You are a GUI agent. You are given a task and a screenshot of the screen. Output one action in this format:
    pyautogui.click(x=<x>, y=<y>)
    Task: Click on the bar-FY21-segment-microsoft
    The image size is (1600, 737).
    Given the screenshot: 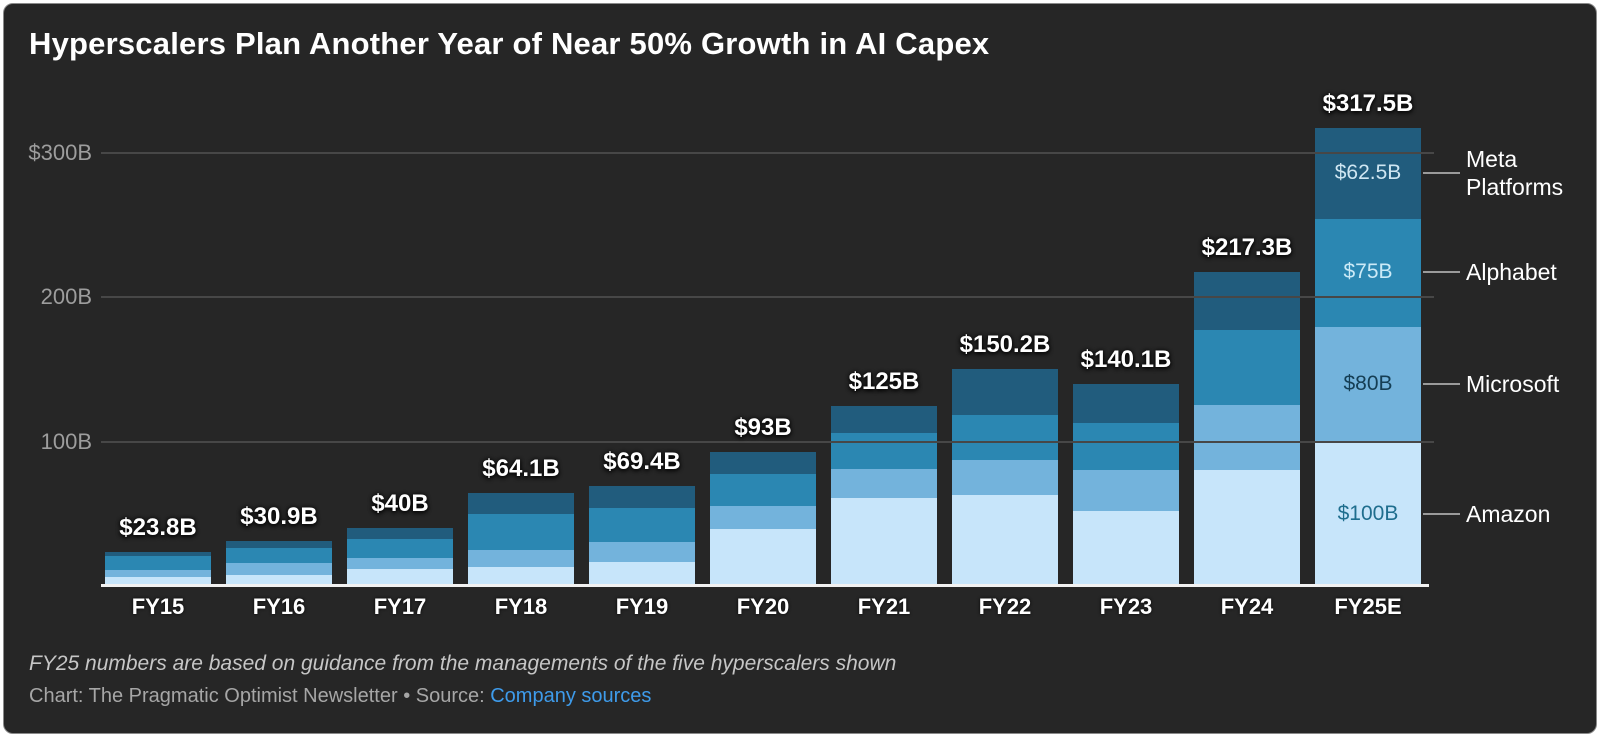 What is the action you would take?
    pyautogui.click(x=884, y=483)
    